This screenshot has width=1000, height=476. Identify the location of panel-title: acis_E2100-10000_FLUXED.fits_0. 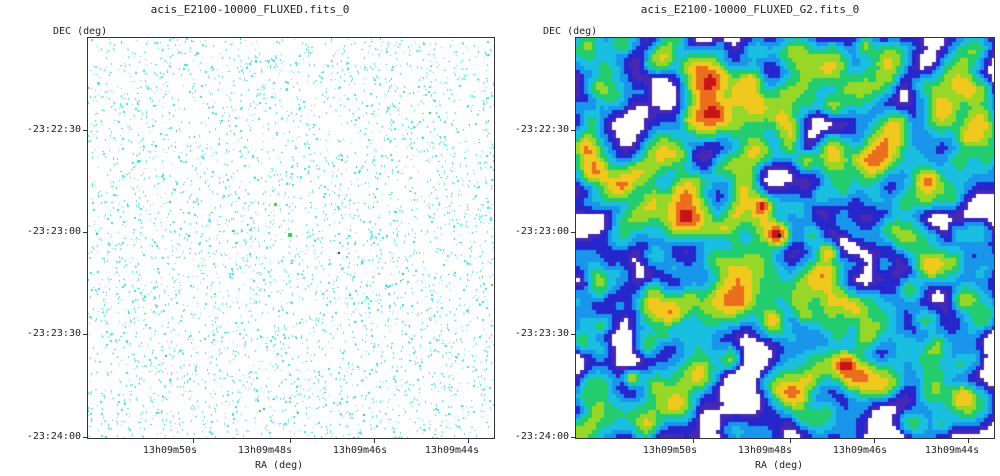
(250, 9).